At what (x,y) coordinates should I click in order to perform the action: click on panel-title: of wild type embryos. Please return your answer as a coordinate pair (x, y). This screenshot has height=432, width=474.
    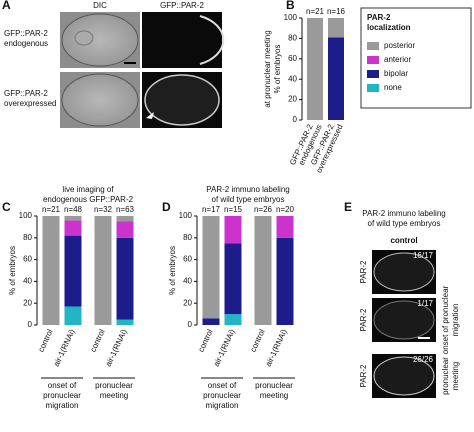
    Looking at the image, I should click on (404, 223).